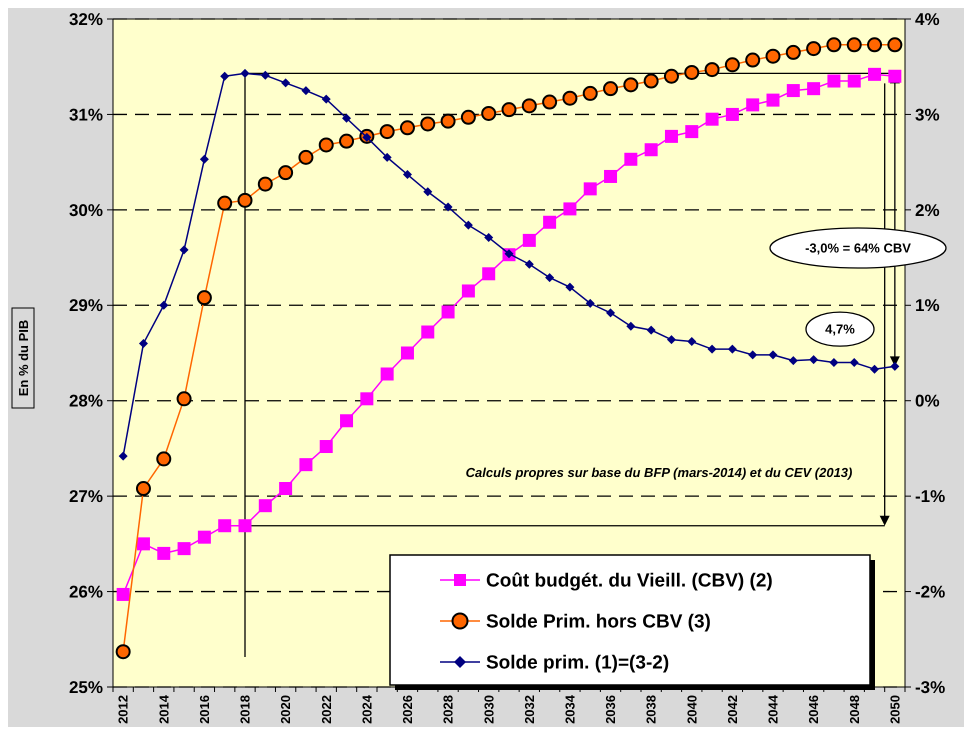 The image size is (972, 735). What do you see at coordinates (930, 496) in the screenshot?
I see `y2-tick-label: -1%` at bounding box center [930, 496].